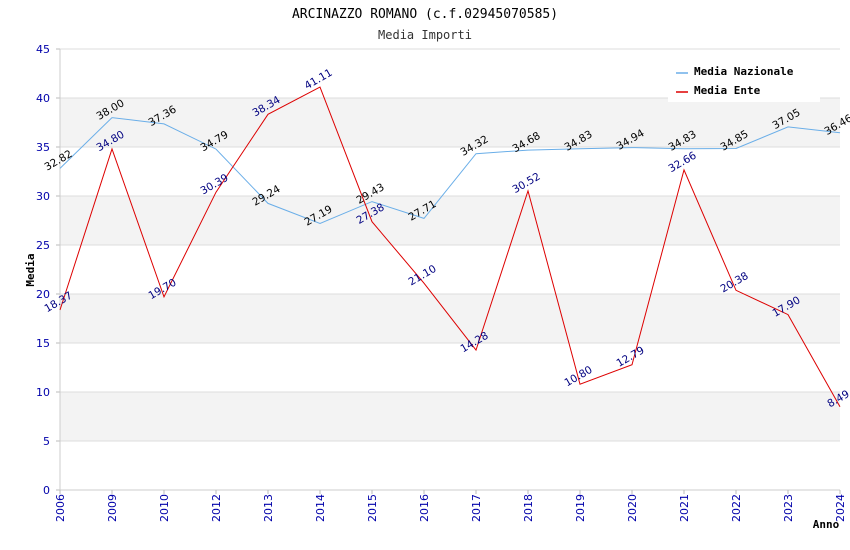  What do you see at coordinates (30, 269) in the screenshot?
I see `y-axis-label: Media` at bounding box center [30, 269].